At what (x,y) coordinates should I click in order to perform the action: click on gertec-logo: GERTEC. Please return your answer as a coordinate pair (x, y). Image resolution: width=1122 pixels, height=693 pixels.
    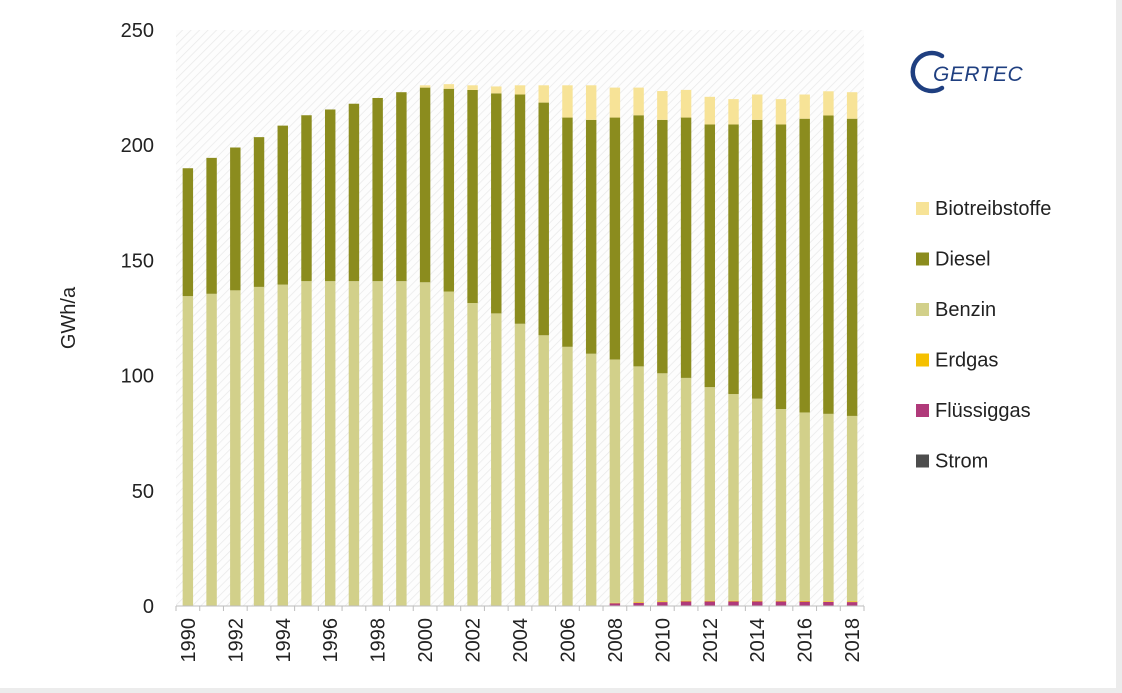
    Looking at the image, I should click on (966, 72).